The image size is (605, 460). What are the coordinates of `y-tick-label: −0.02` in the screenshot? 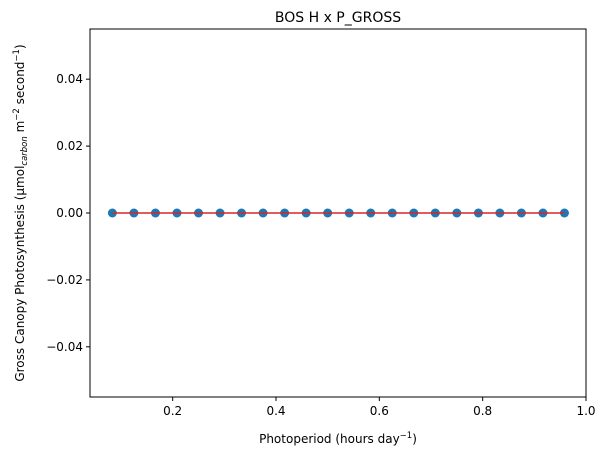 It's located at (64, 280).